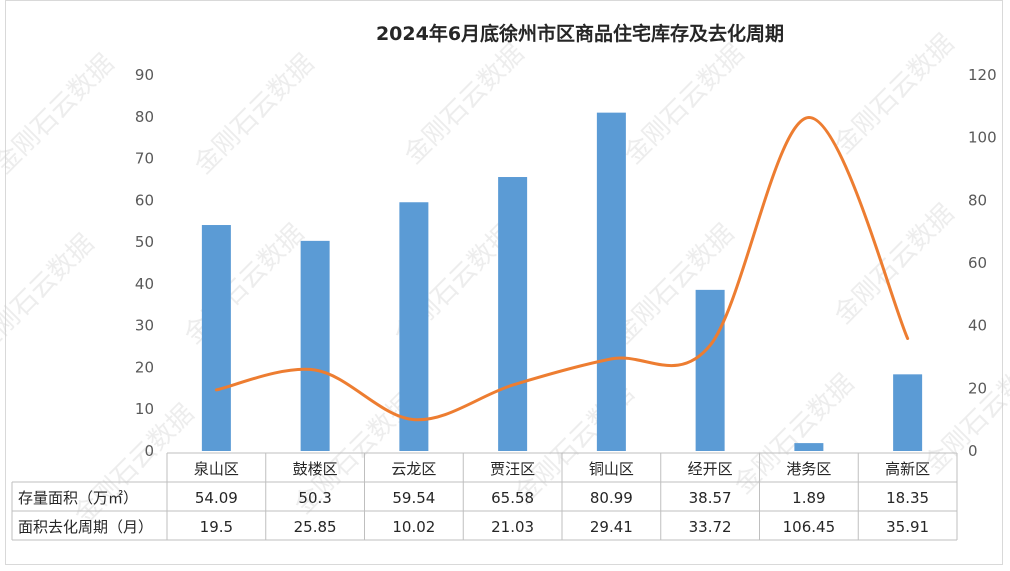  I want to click on category-label: 铜山区, so click(611, 469).